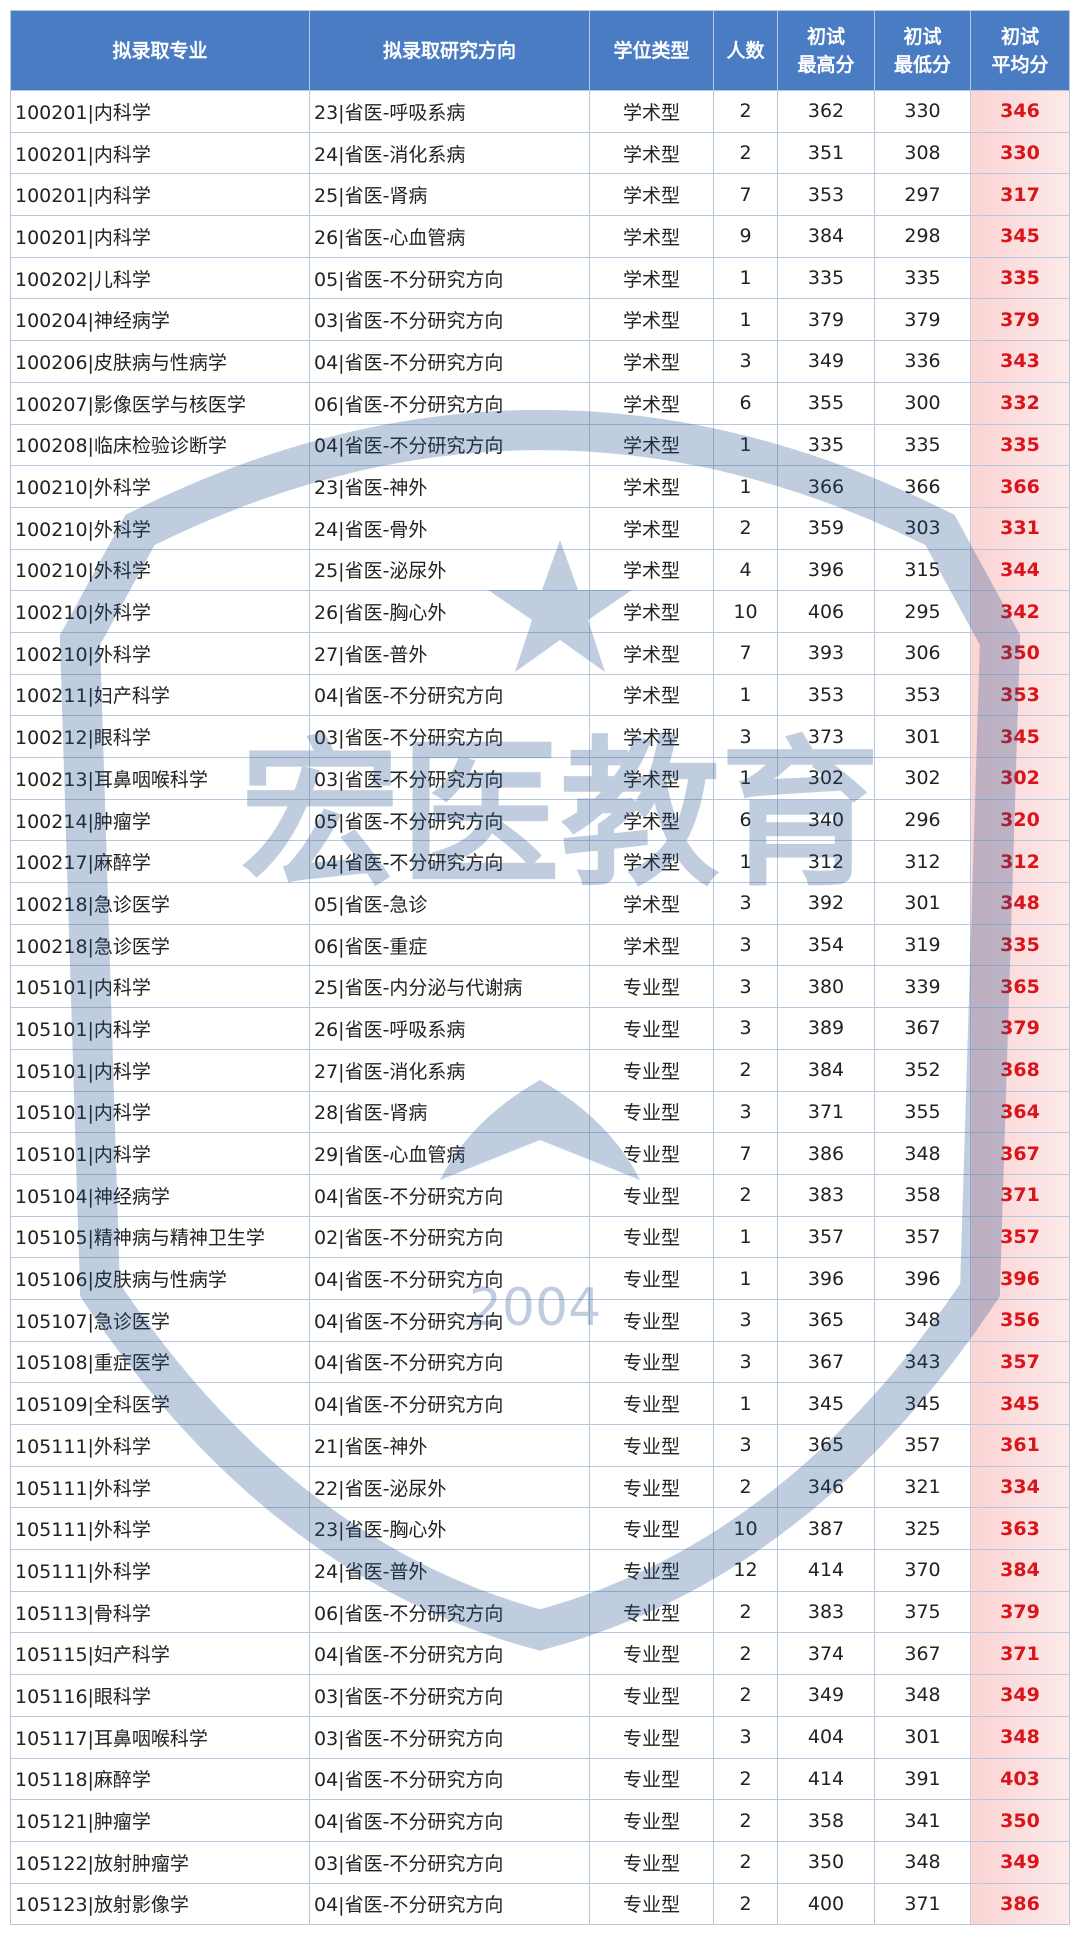 This screenshot has width=1080, height=1940. Describe the element at coordinates (922, 50) in the screenshot. I see `header-cell: 初试 最低分` at that location.